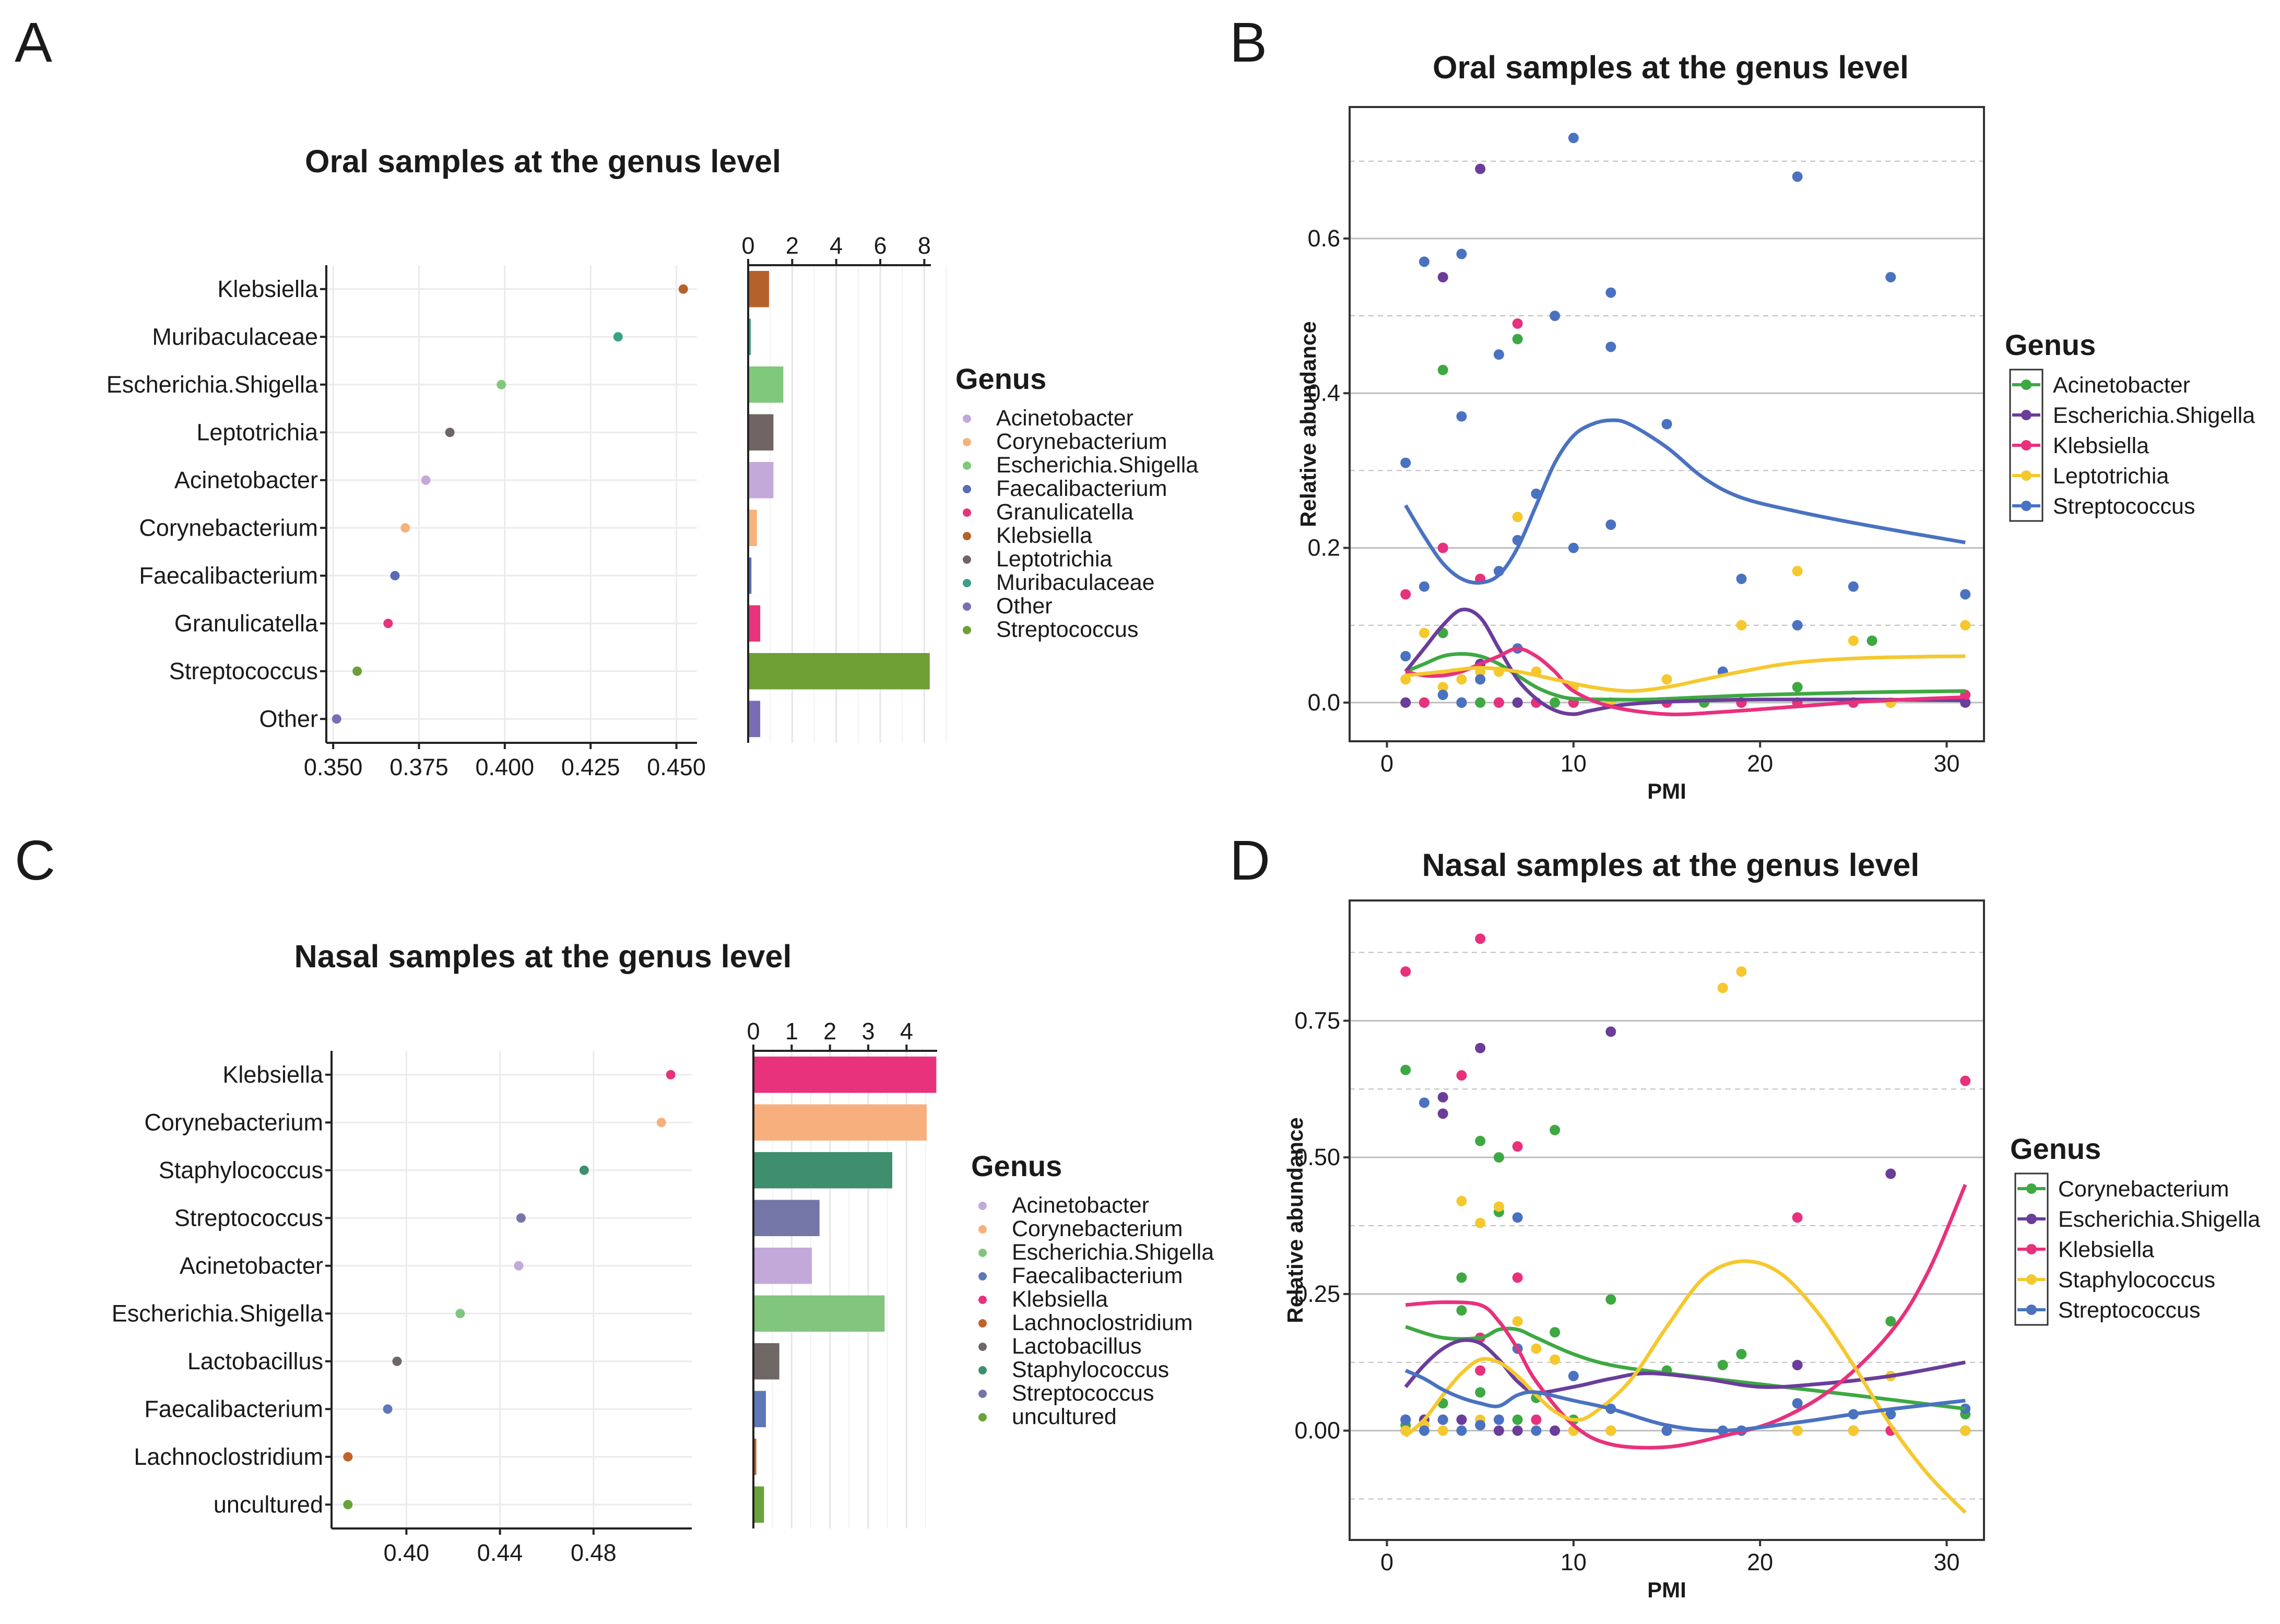 This screenshot has width=2280, height=1624. What do you see at coordinates (218, 1313) in the screenshot?
I see `c-category-label-escherichia-shigella: Escherichia.Shigella` at bounding box center [218, 1313].